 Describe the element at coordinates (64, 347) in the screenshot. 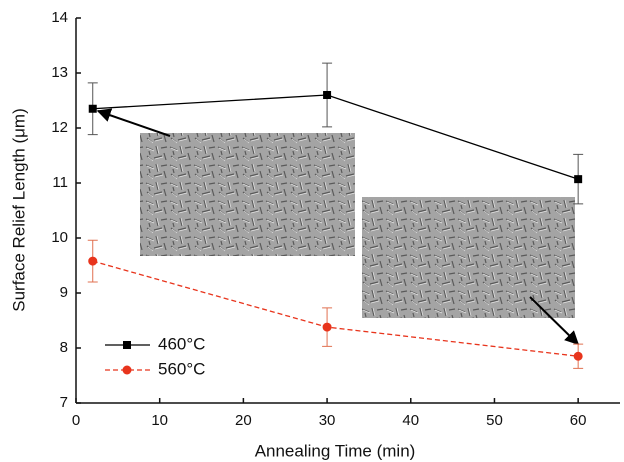

I see `y-tick-label: 8` at that location.